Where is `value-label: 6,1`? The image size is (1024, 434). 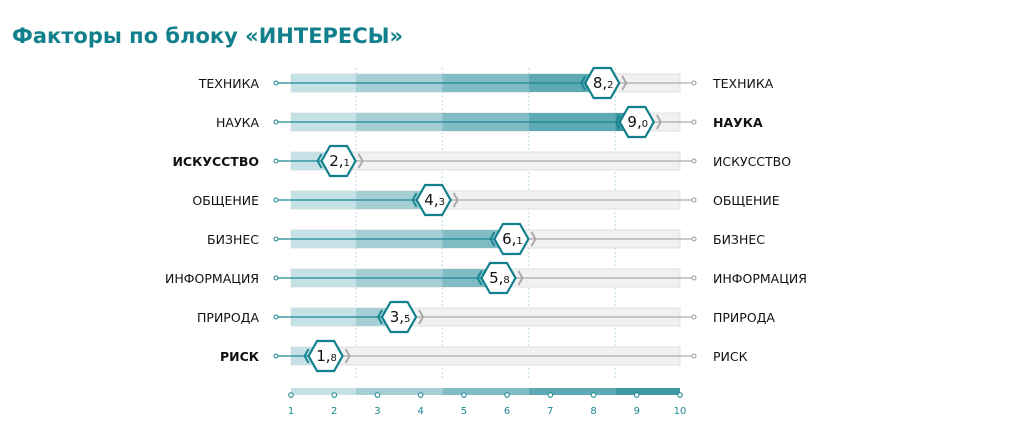
value-label: 6,1 is located at coordinates (512, 239).